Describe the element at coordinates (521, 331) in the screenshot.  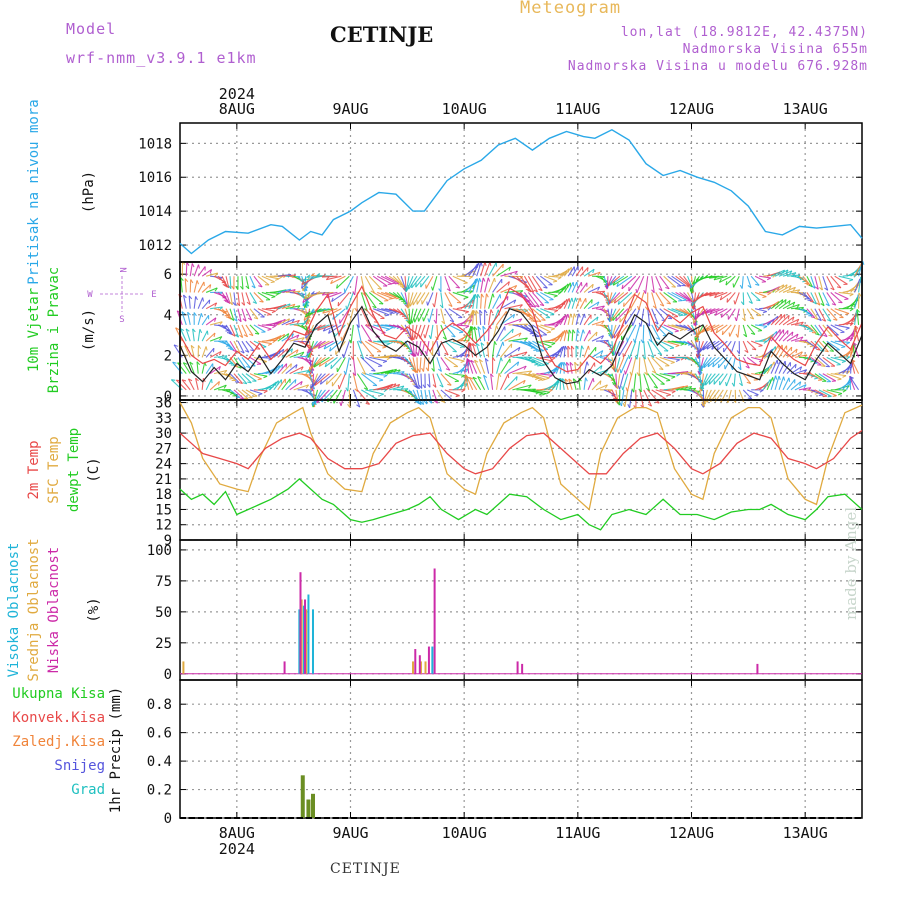
I see `wind-frame-top` at that location.